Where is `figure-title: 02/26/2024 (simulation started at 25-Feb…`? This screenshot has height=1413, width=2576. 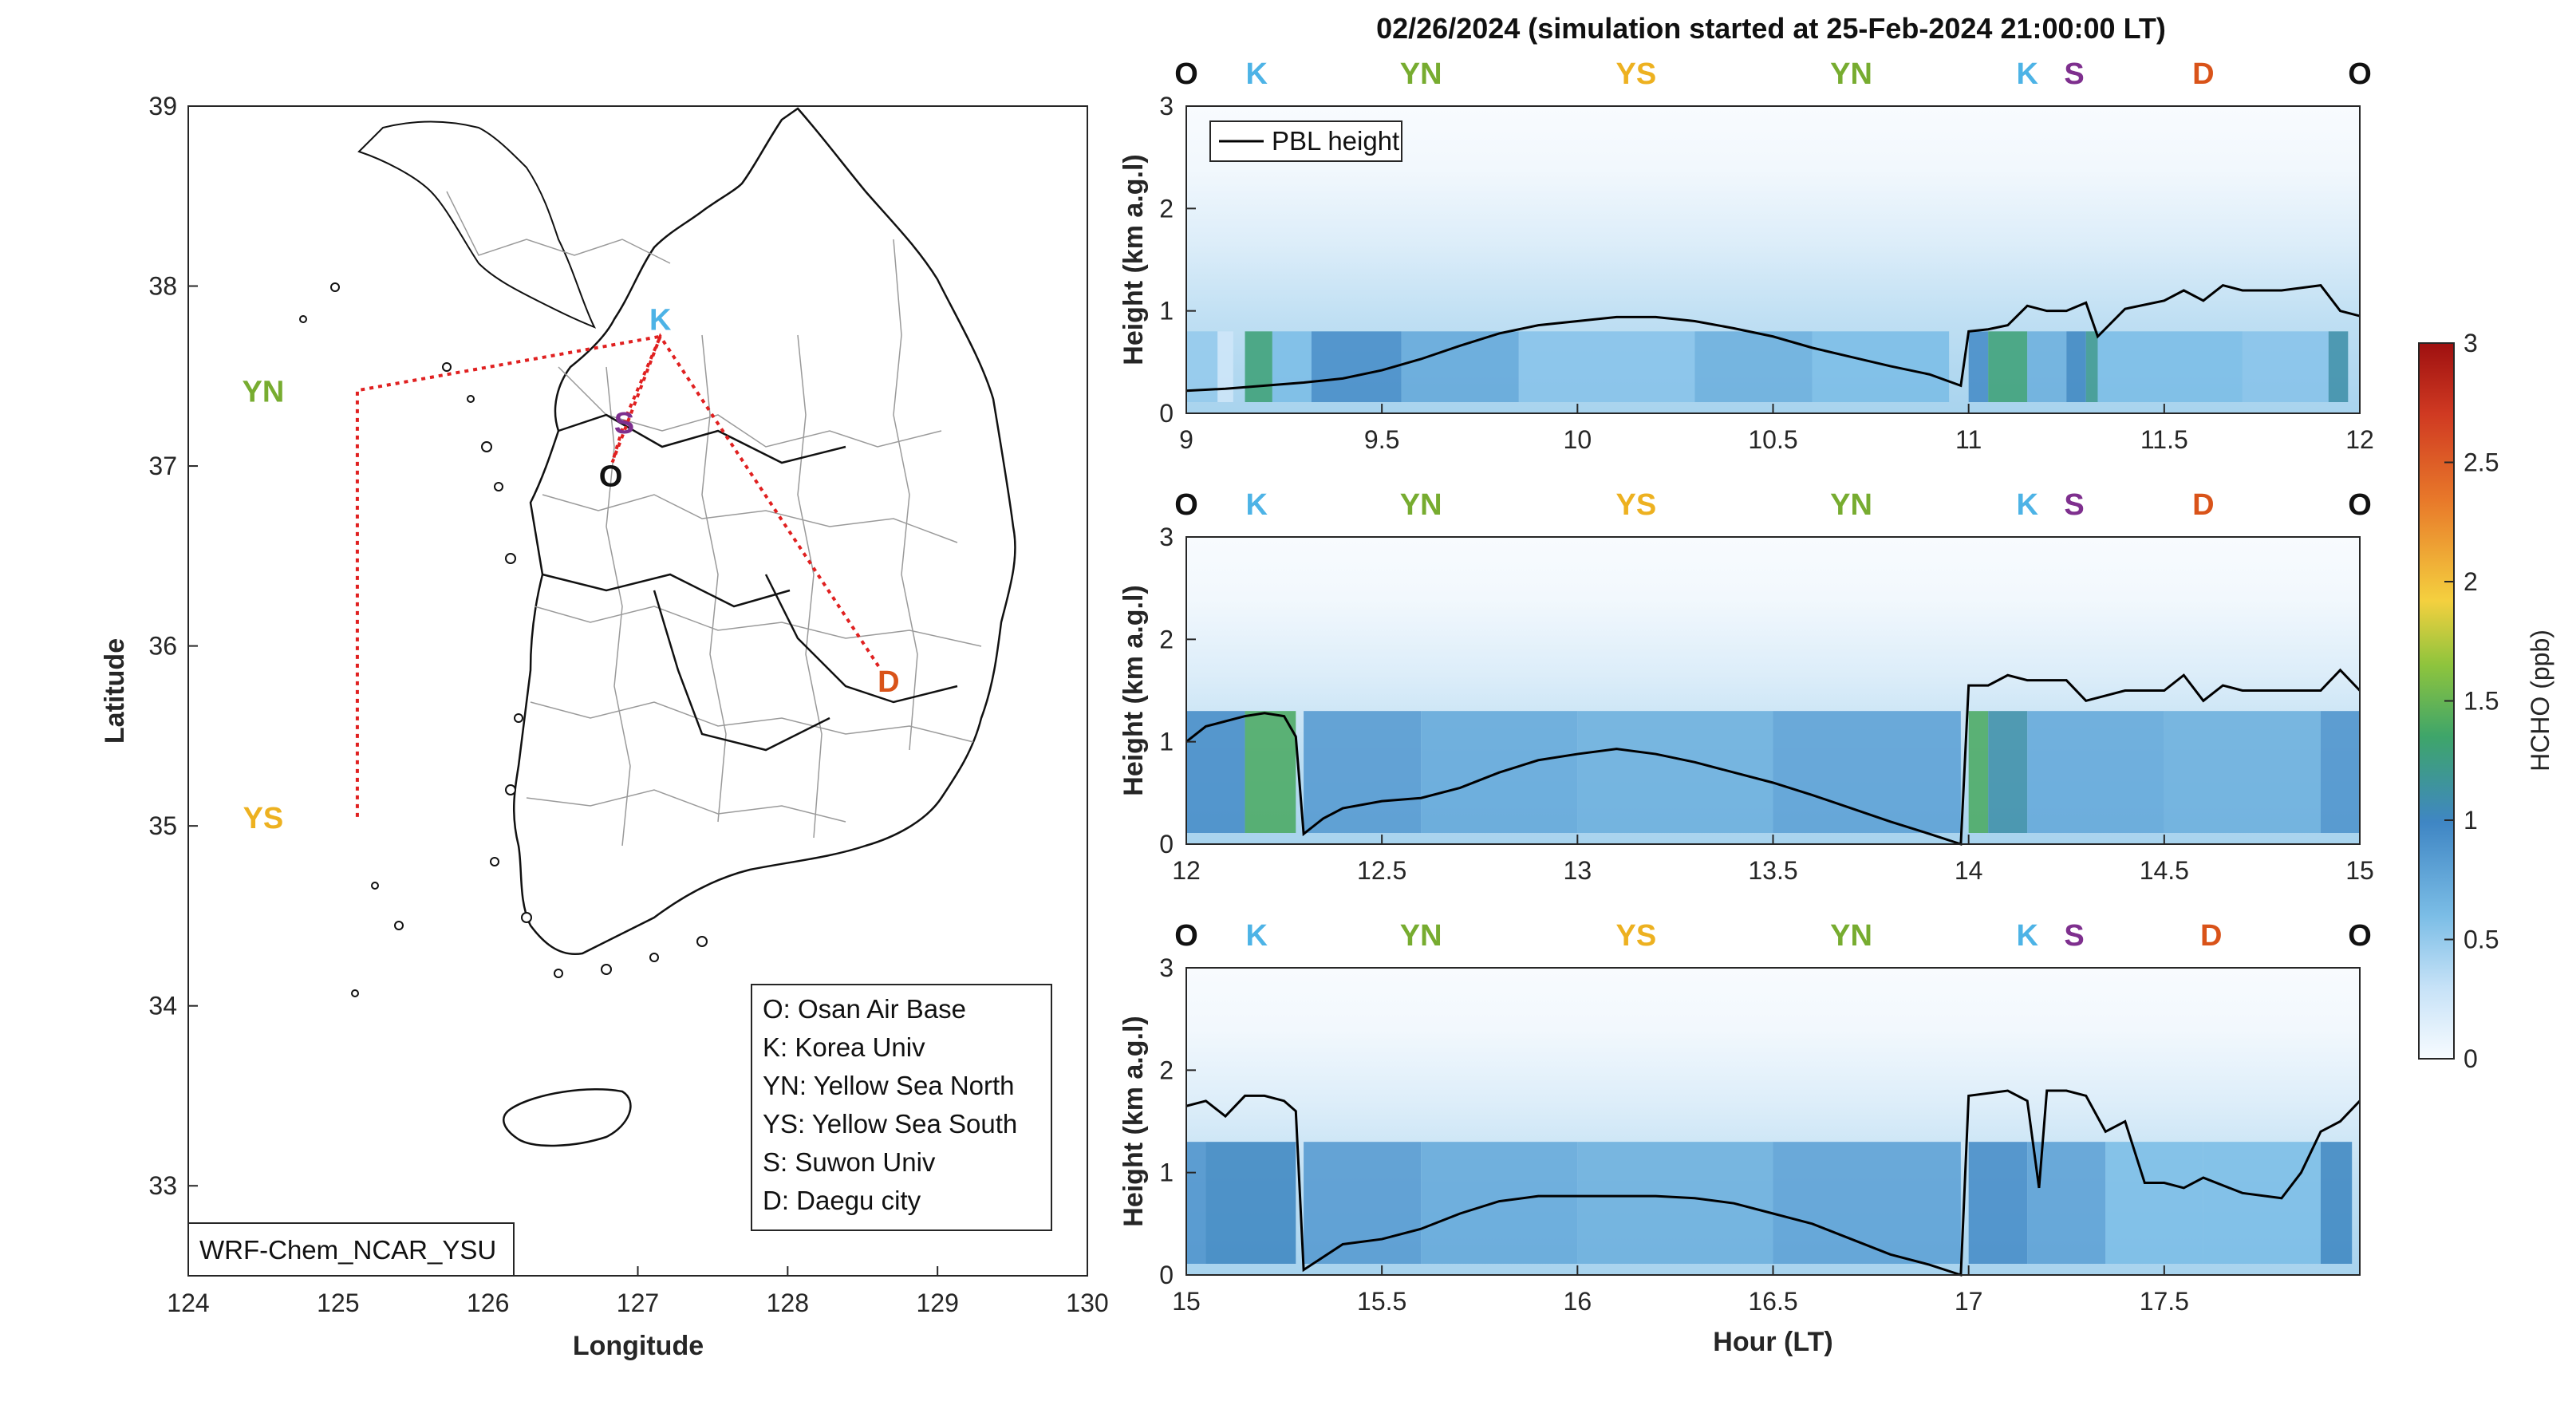 figure-title: 02/26/2024 (simulation started at 25-Feb… is located at coordinates (1771, 28).